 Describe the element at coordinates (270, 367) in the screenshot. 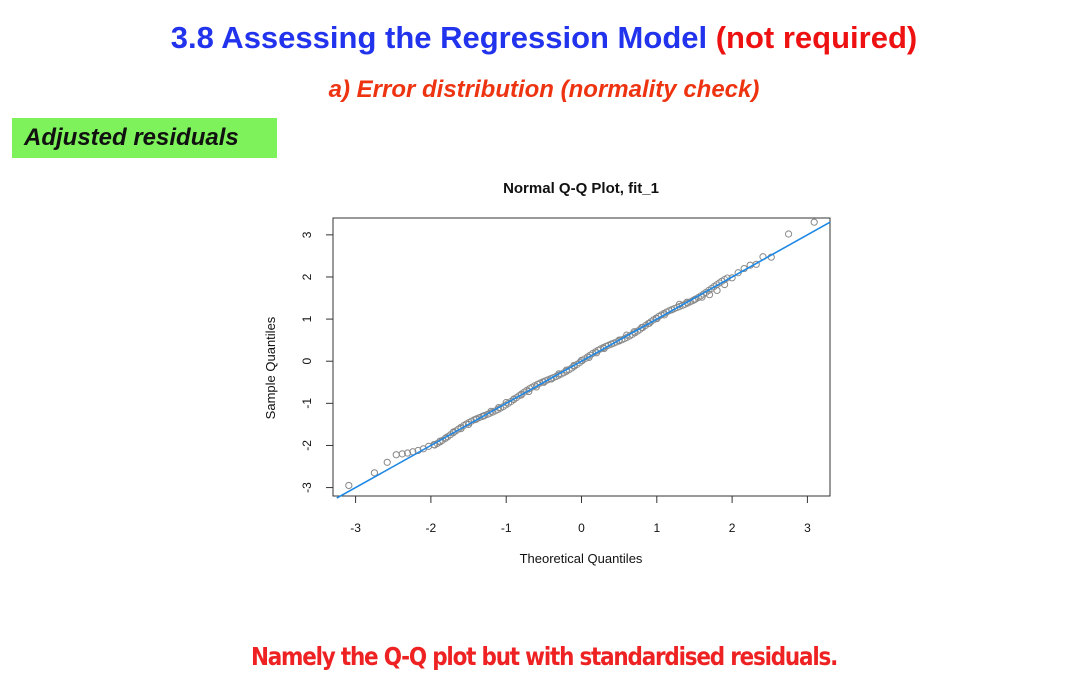

I see `y-axis-label: Sample Quantiles` at that location.